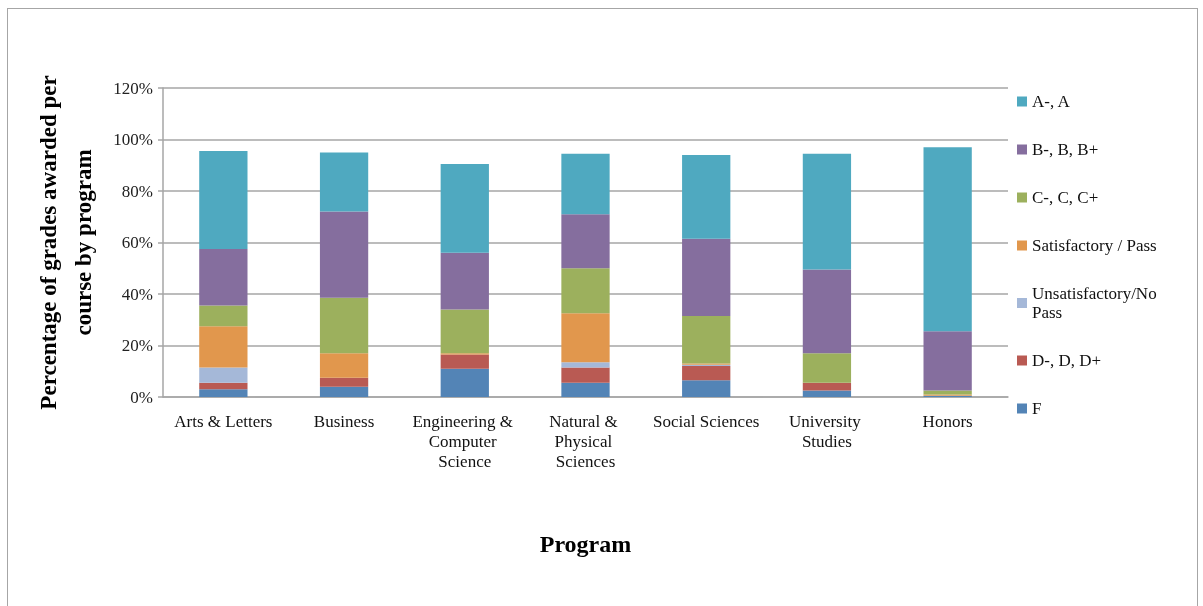 This screenshot has height=606, width=1203. I want to click on y-tick-label: 100%, so click(133, 139).